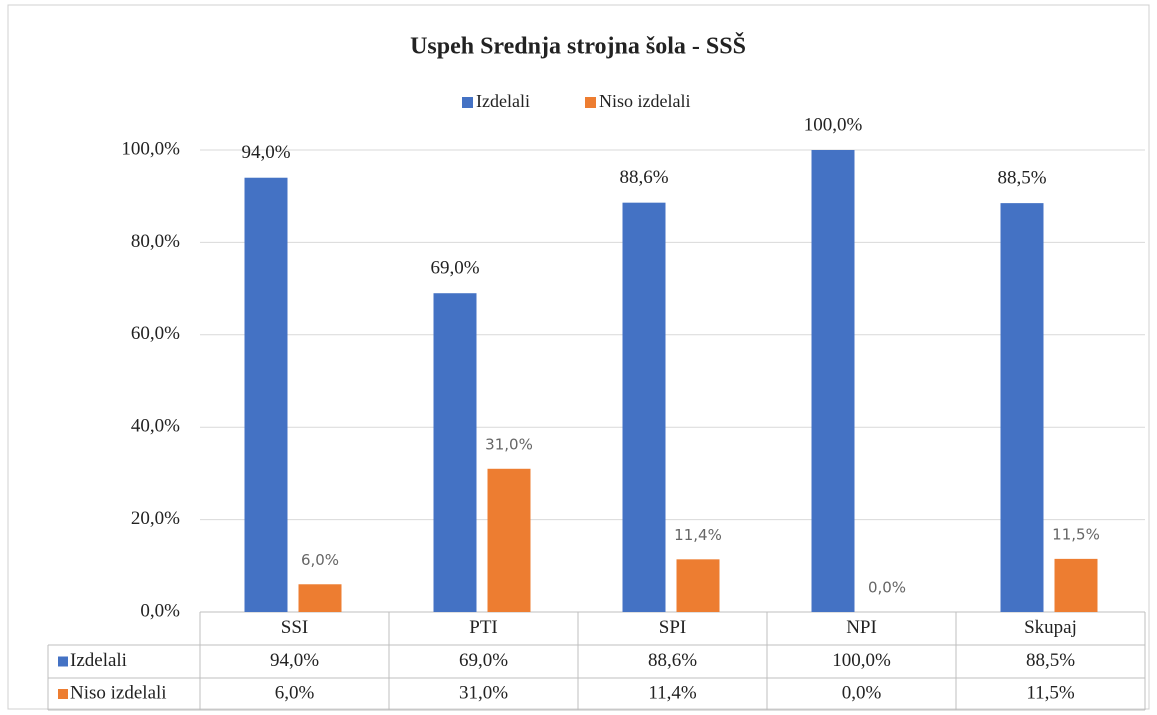 The height and width of the screenshot is (715, 1157). What do you see at coordinates (833, 124) in the screenshot?
I see `data-label: 100,0%` at bounding box center [833, 124].